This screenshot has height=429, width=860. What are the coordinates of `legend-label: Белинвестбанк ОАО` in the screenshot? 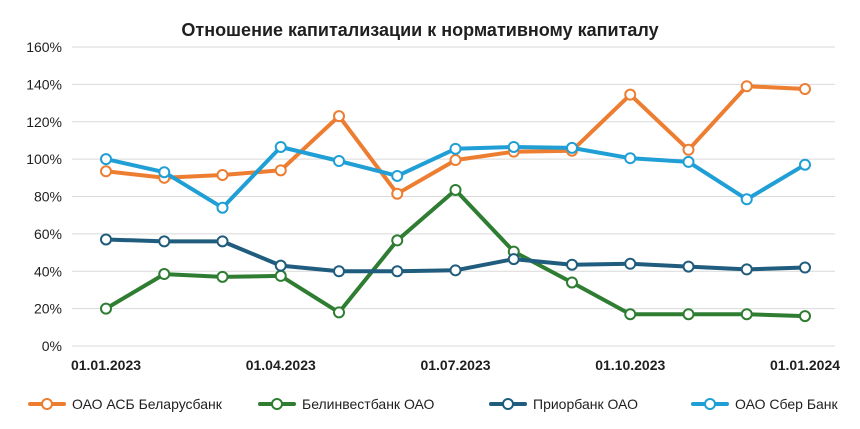 It's located at (368, 404).